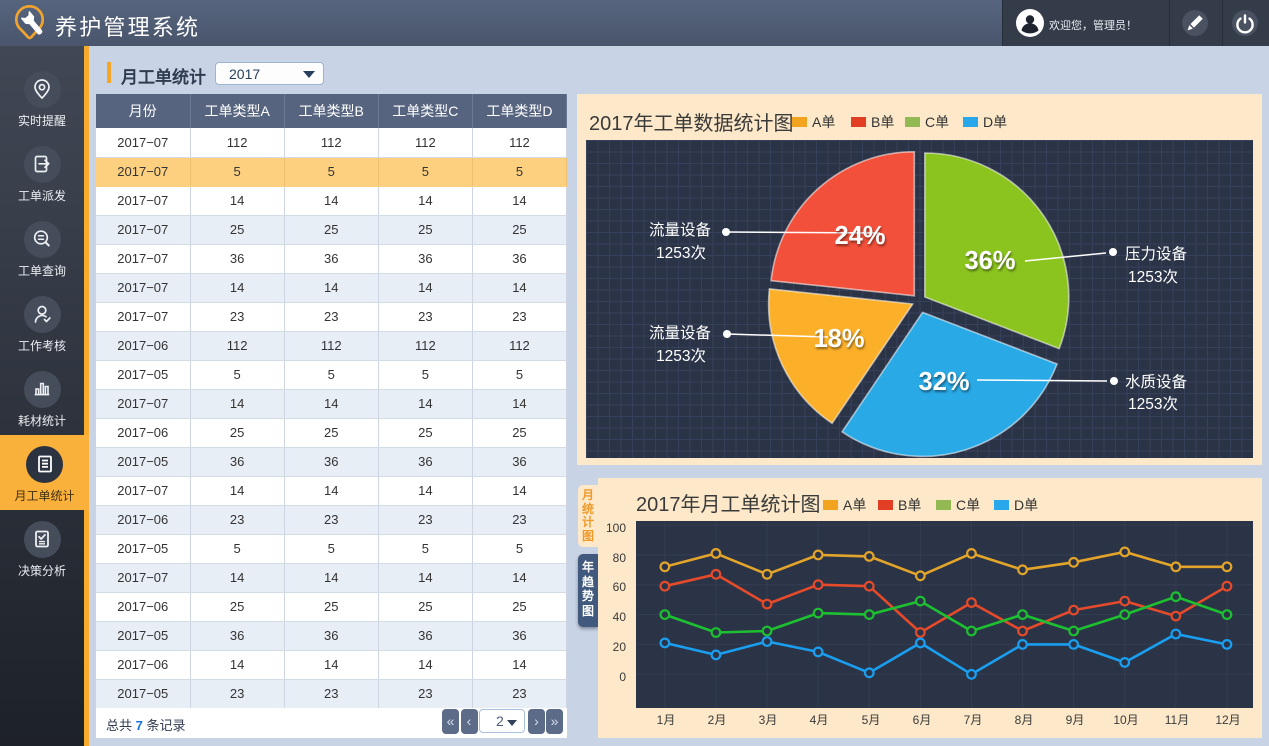  What do you see at coordinates (1156, 254) in the screenshot?
I see `svg-text: 压力设备` at bounding box center [1156, 254].